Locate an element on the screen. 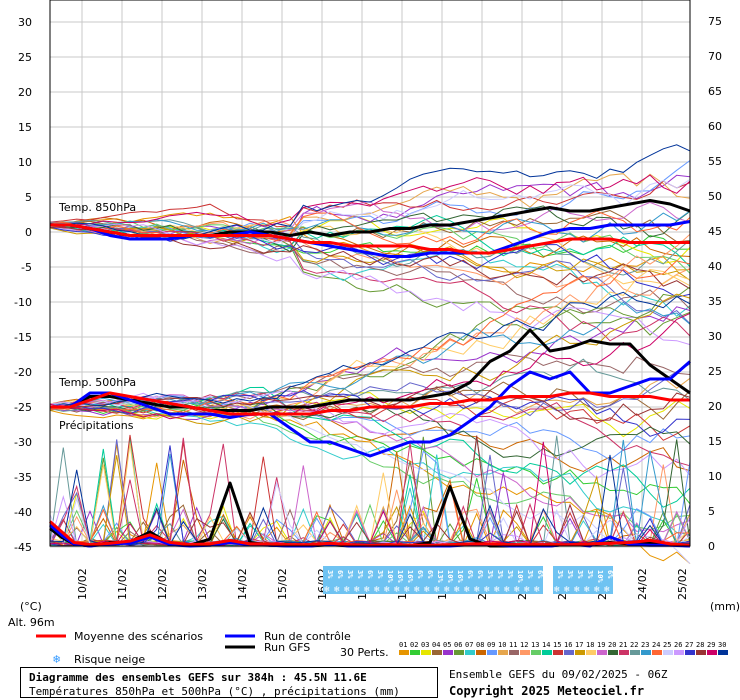  panel-label-850: Temp. 850hPa is located at coordinates (97, 207).